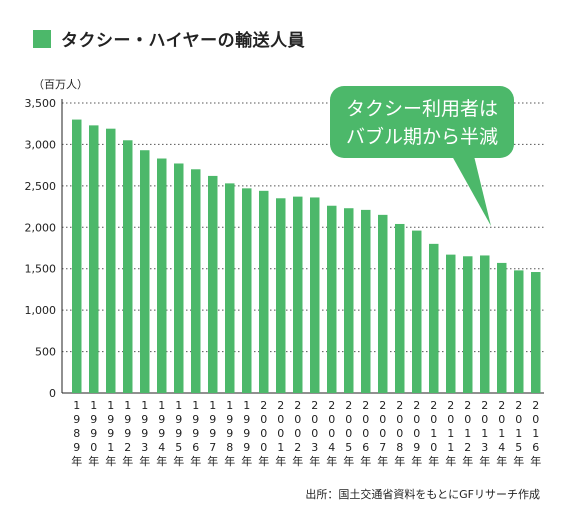 Image resolution: width=578 pixels, height=531 pixels. What do you see at coordinates (41, 227) in the screenshot?
I see `y-tick-label: 2,000` at bounding box center [41, 227].